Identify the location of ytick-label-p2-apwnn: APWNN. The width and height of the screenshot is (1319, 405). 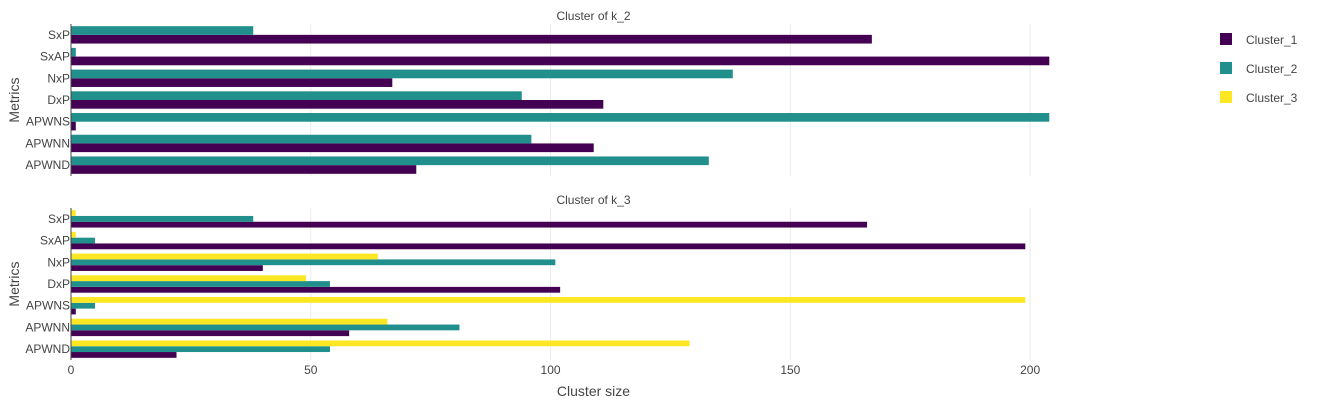
(47, 327).